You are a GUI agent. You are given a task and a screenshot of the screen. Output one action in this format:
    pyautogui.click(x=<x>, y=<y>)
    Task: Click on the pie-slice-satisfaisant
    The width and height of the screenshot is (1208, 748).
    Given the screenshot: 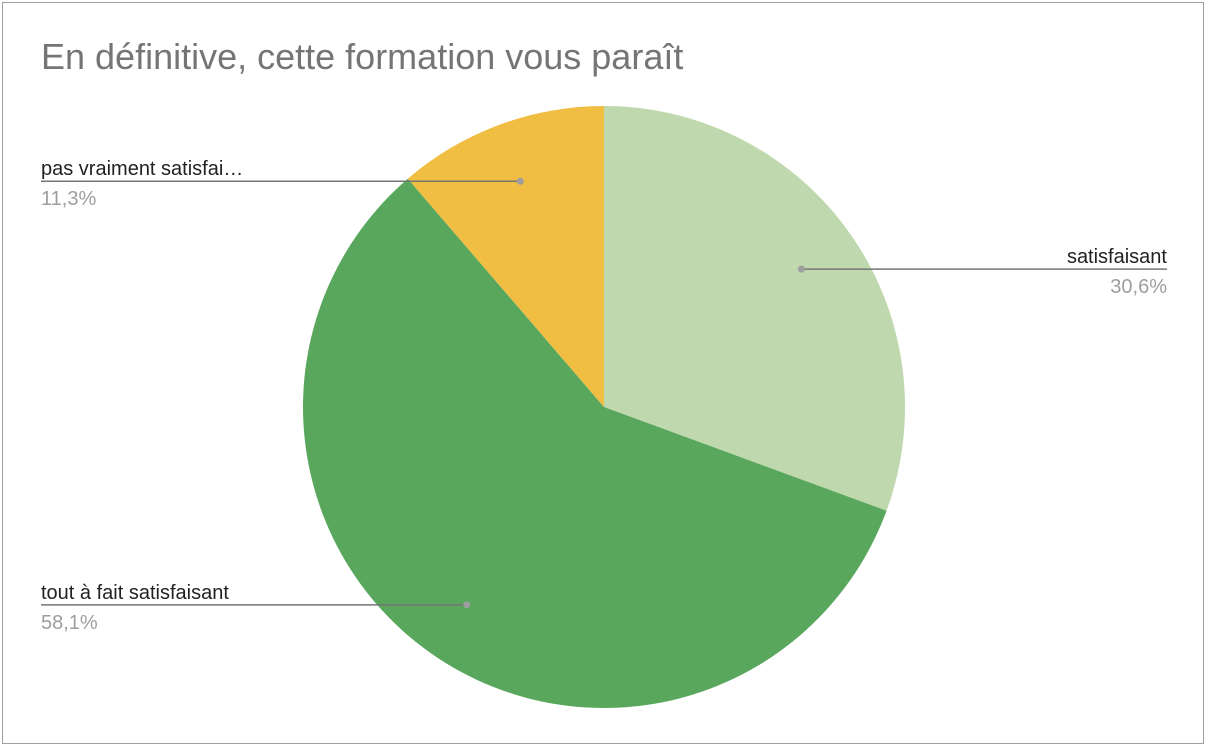 What is the action you would take?
    pyautogui.click(x=754, y=308)
    